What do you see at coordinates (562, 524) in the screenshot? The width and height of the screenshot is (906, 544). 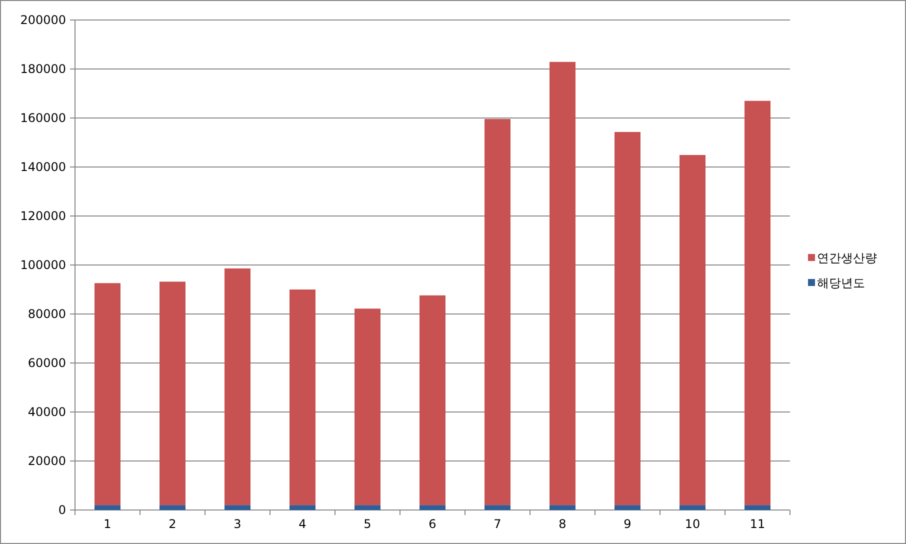 I see `x-tick-label: 8` at bounding box center [562, 524].